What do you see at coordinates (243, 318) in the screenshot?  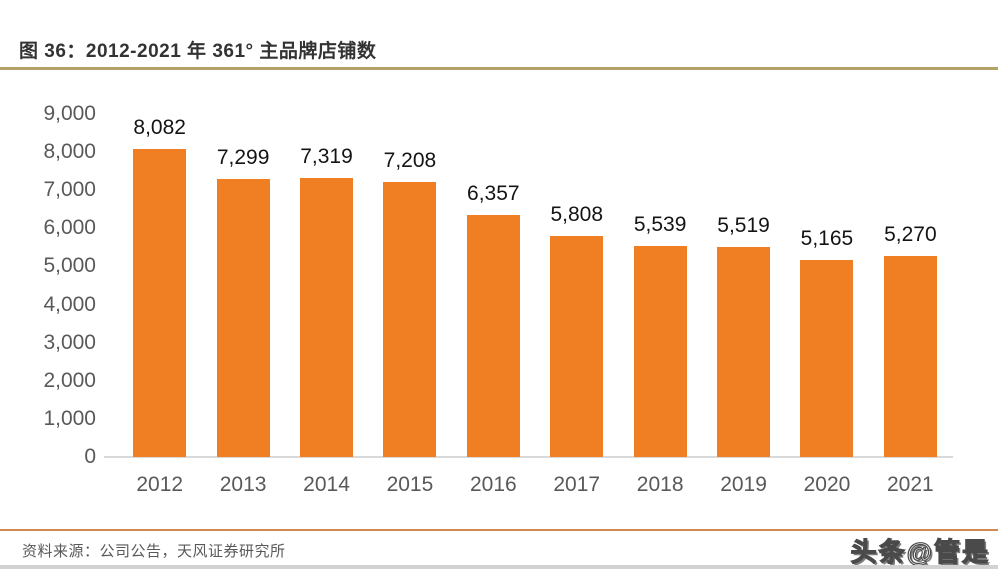 I see `bar-2013` at bounding box center [243, 318].